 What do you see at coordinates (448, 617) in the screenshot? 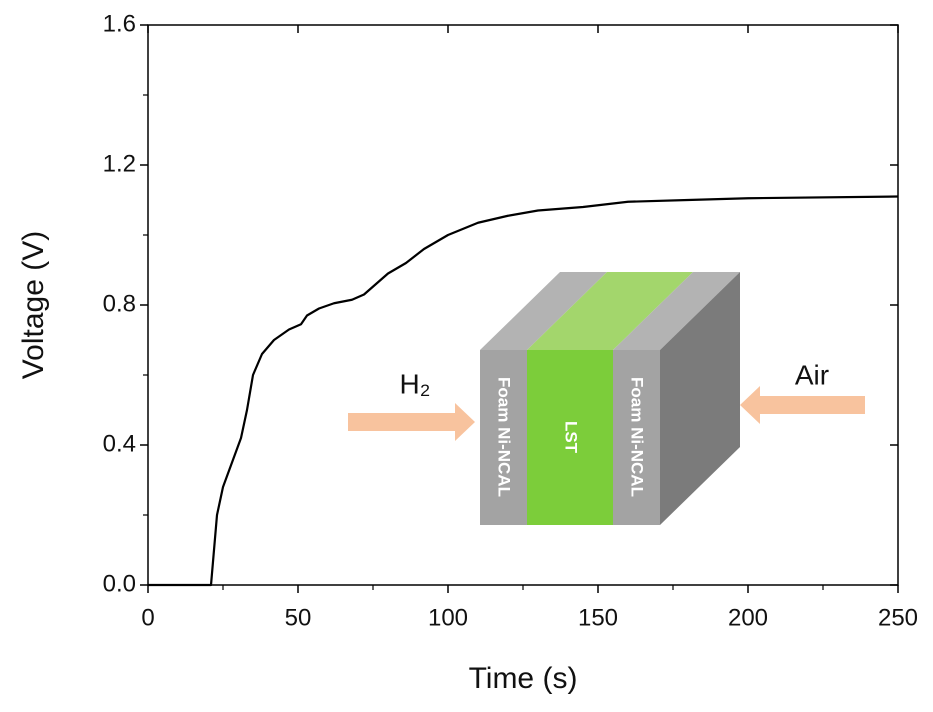
I see `x-tick-label: 100` at bounding box center [448, 617].